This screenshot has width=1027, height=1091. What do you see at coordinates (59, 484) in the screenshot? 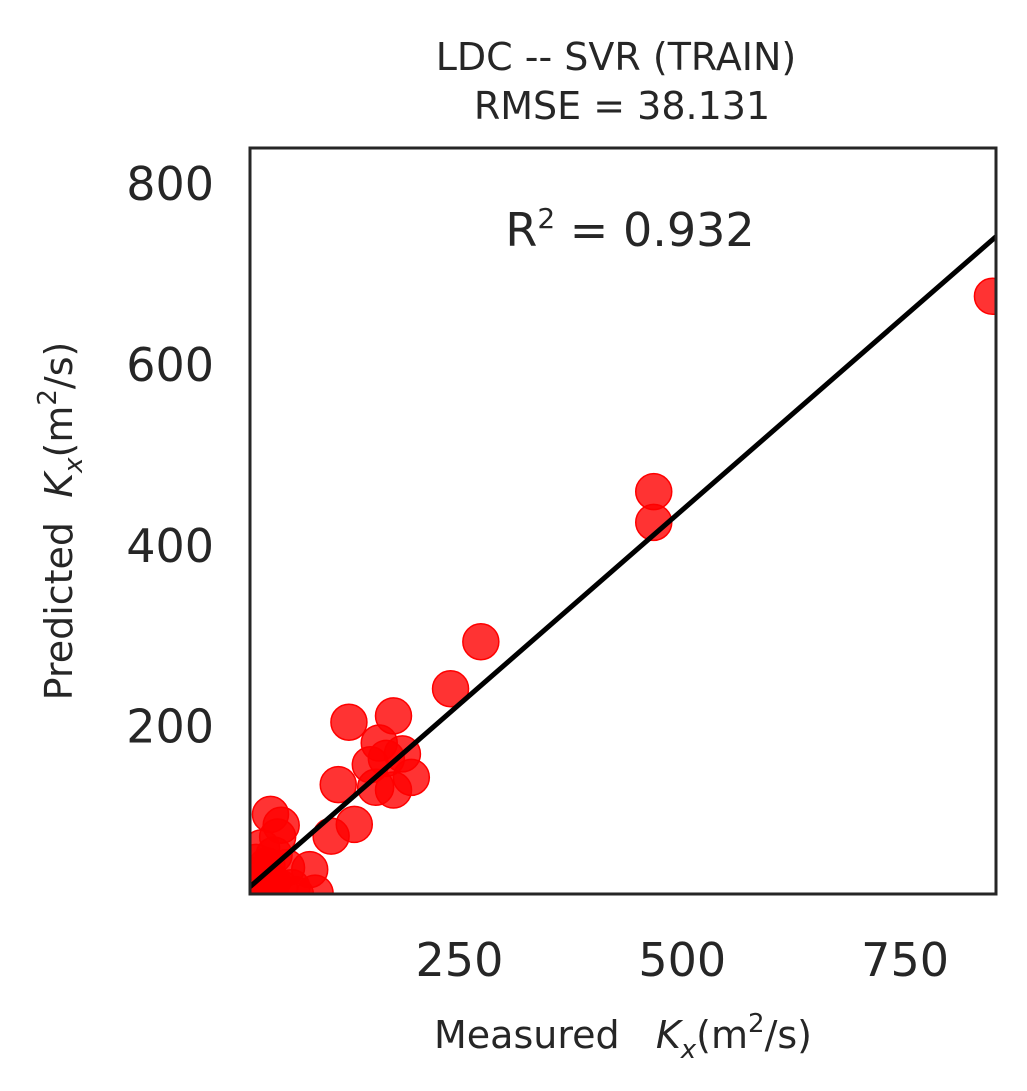
I see `y-axis-label-var: K` at bounding box center [59, 484].